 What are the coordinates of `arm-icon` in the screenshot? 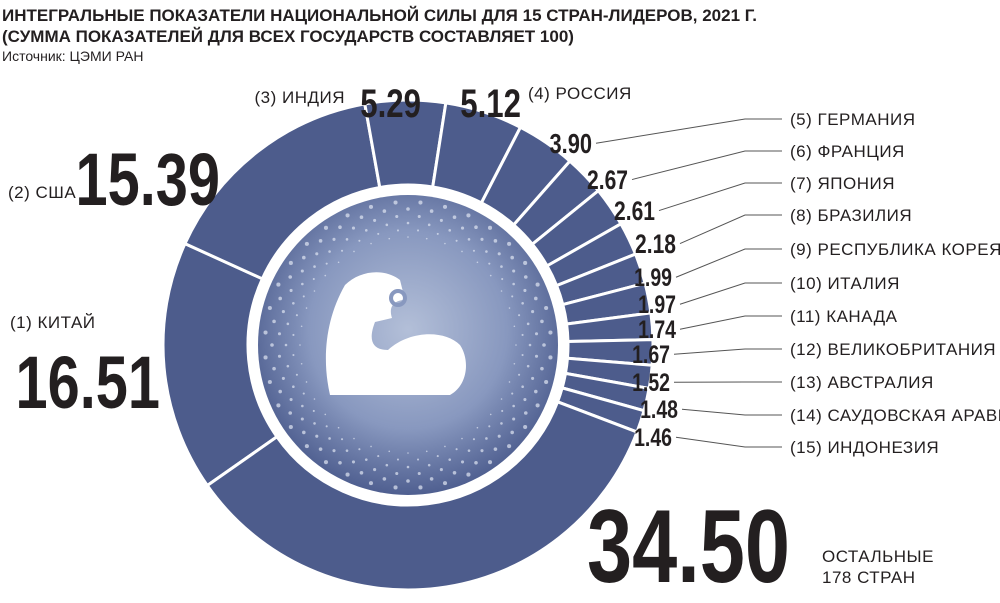 It's located at (395, 333).